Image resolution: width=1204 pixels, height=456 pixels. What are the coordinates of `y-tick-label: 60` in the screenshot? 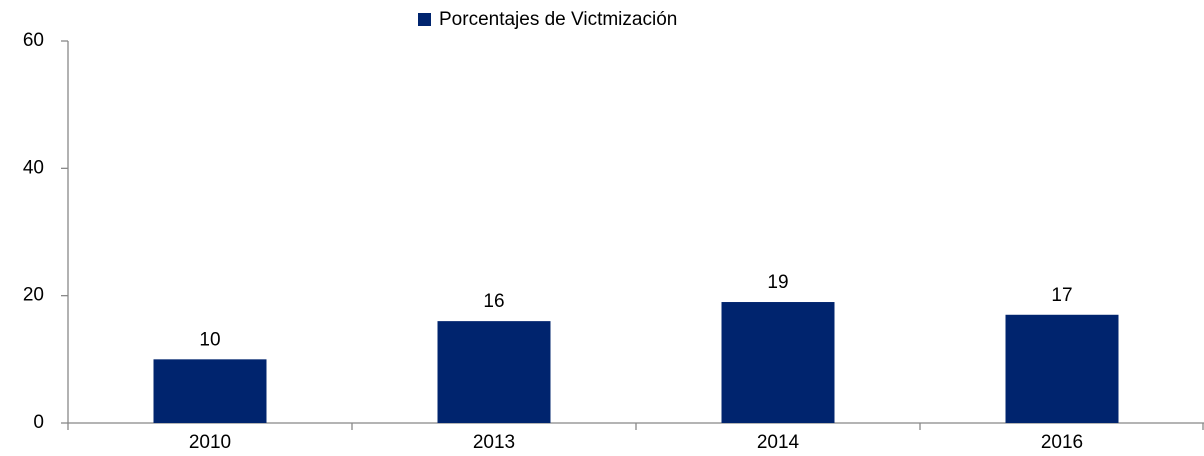 It's located at (33, 40).